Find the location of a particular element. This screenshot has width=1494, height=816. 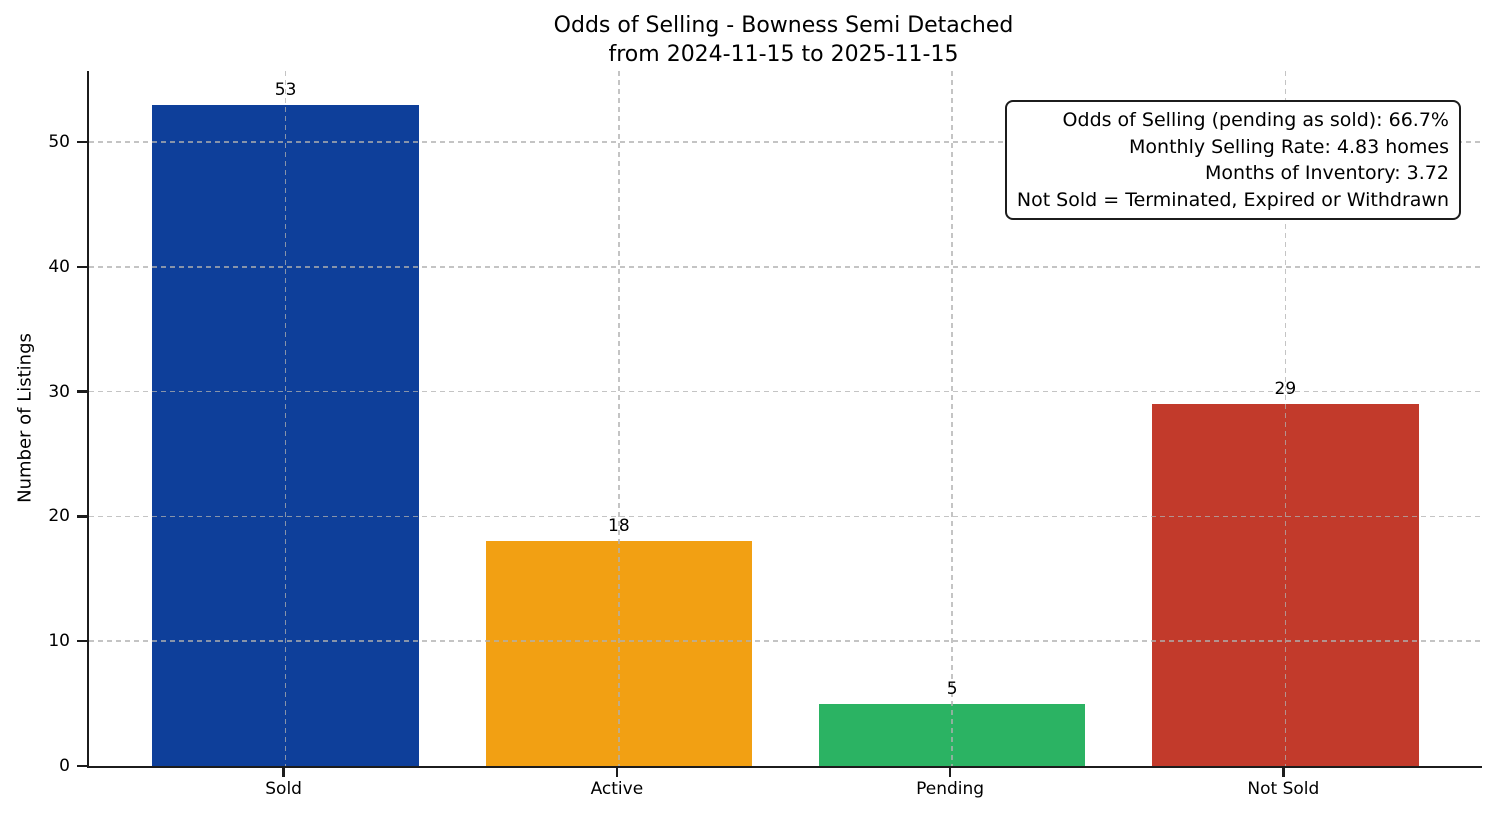

bar-value-label-pending: 5 is located at coordinates (952, 688).